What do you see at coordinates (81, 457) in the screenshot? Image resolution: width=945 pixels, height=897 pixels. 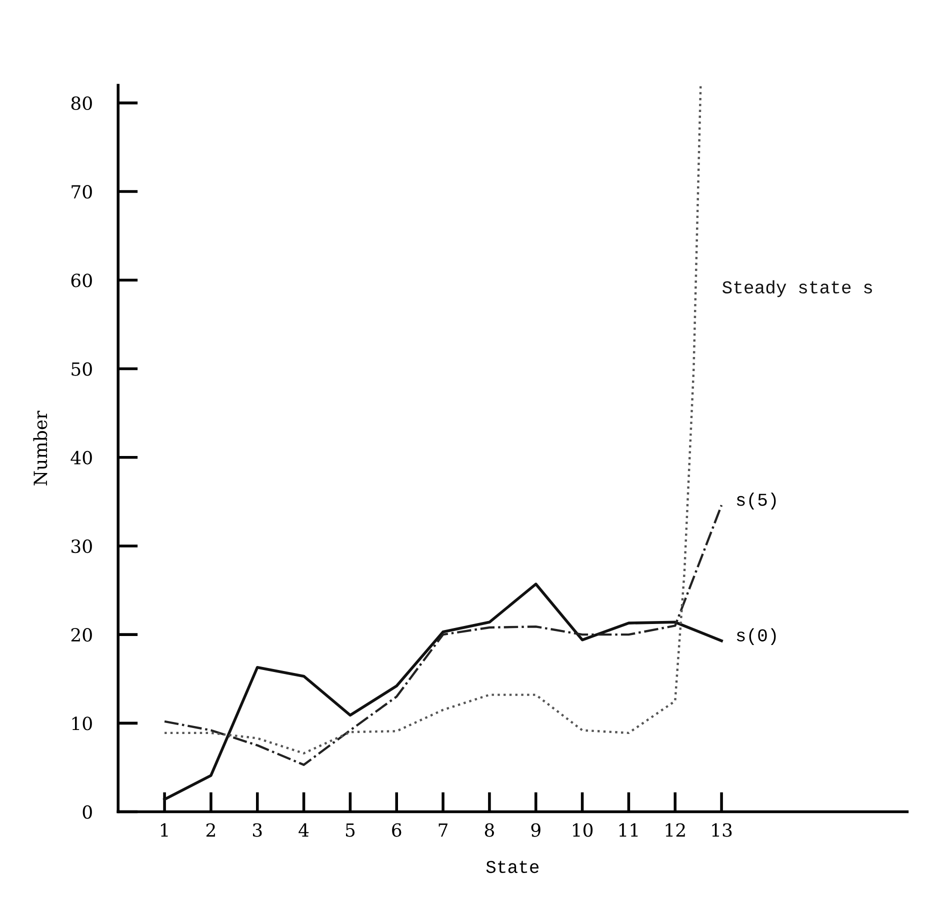 I see `y-tick-label: 40` at bounding box center [81, 457].